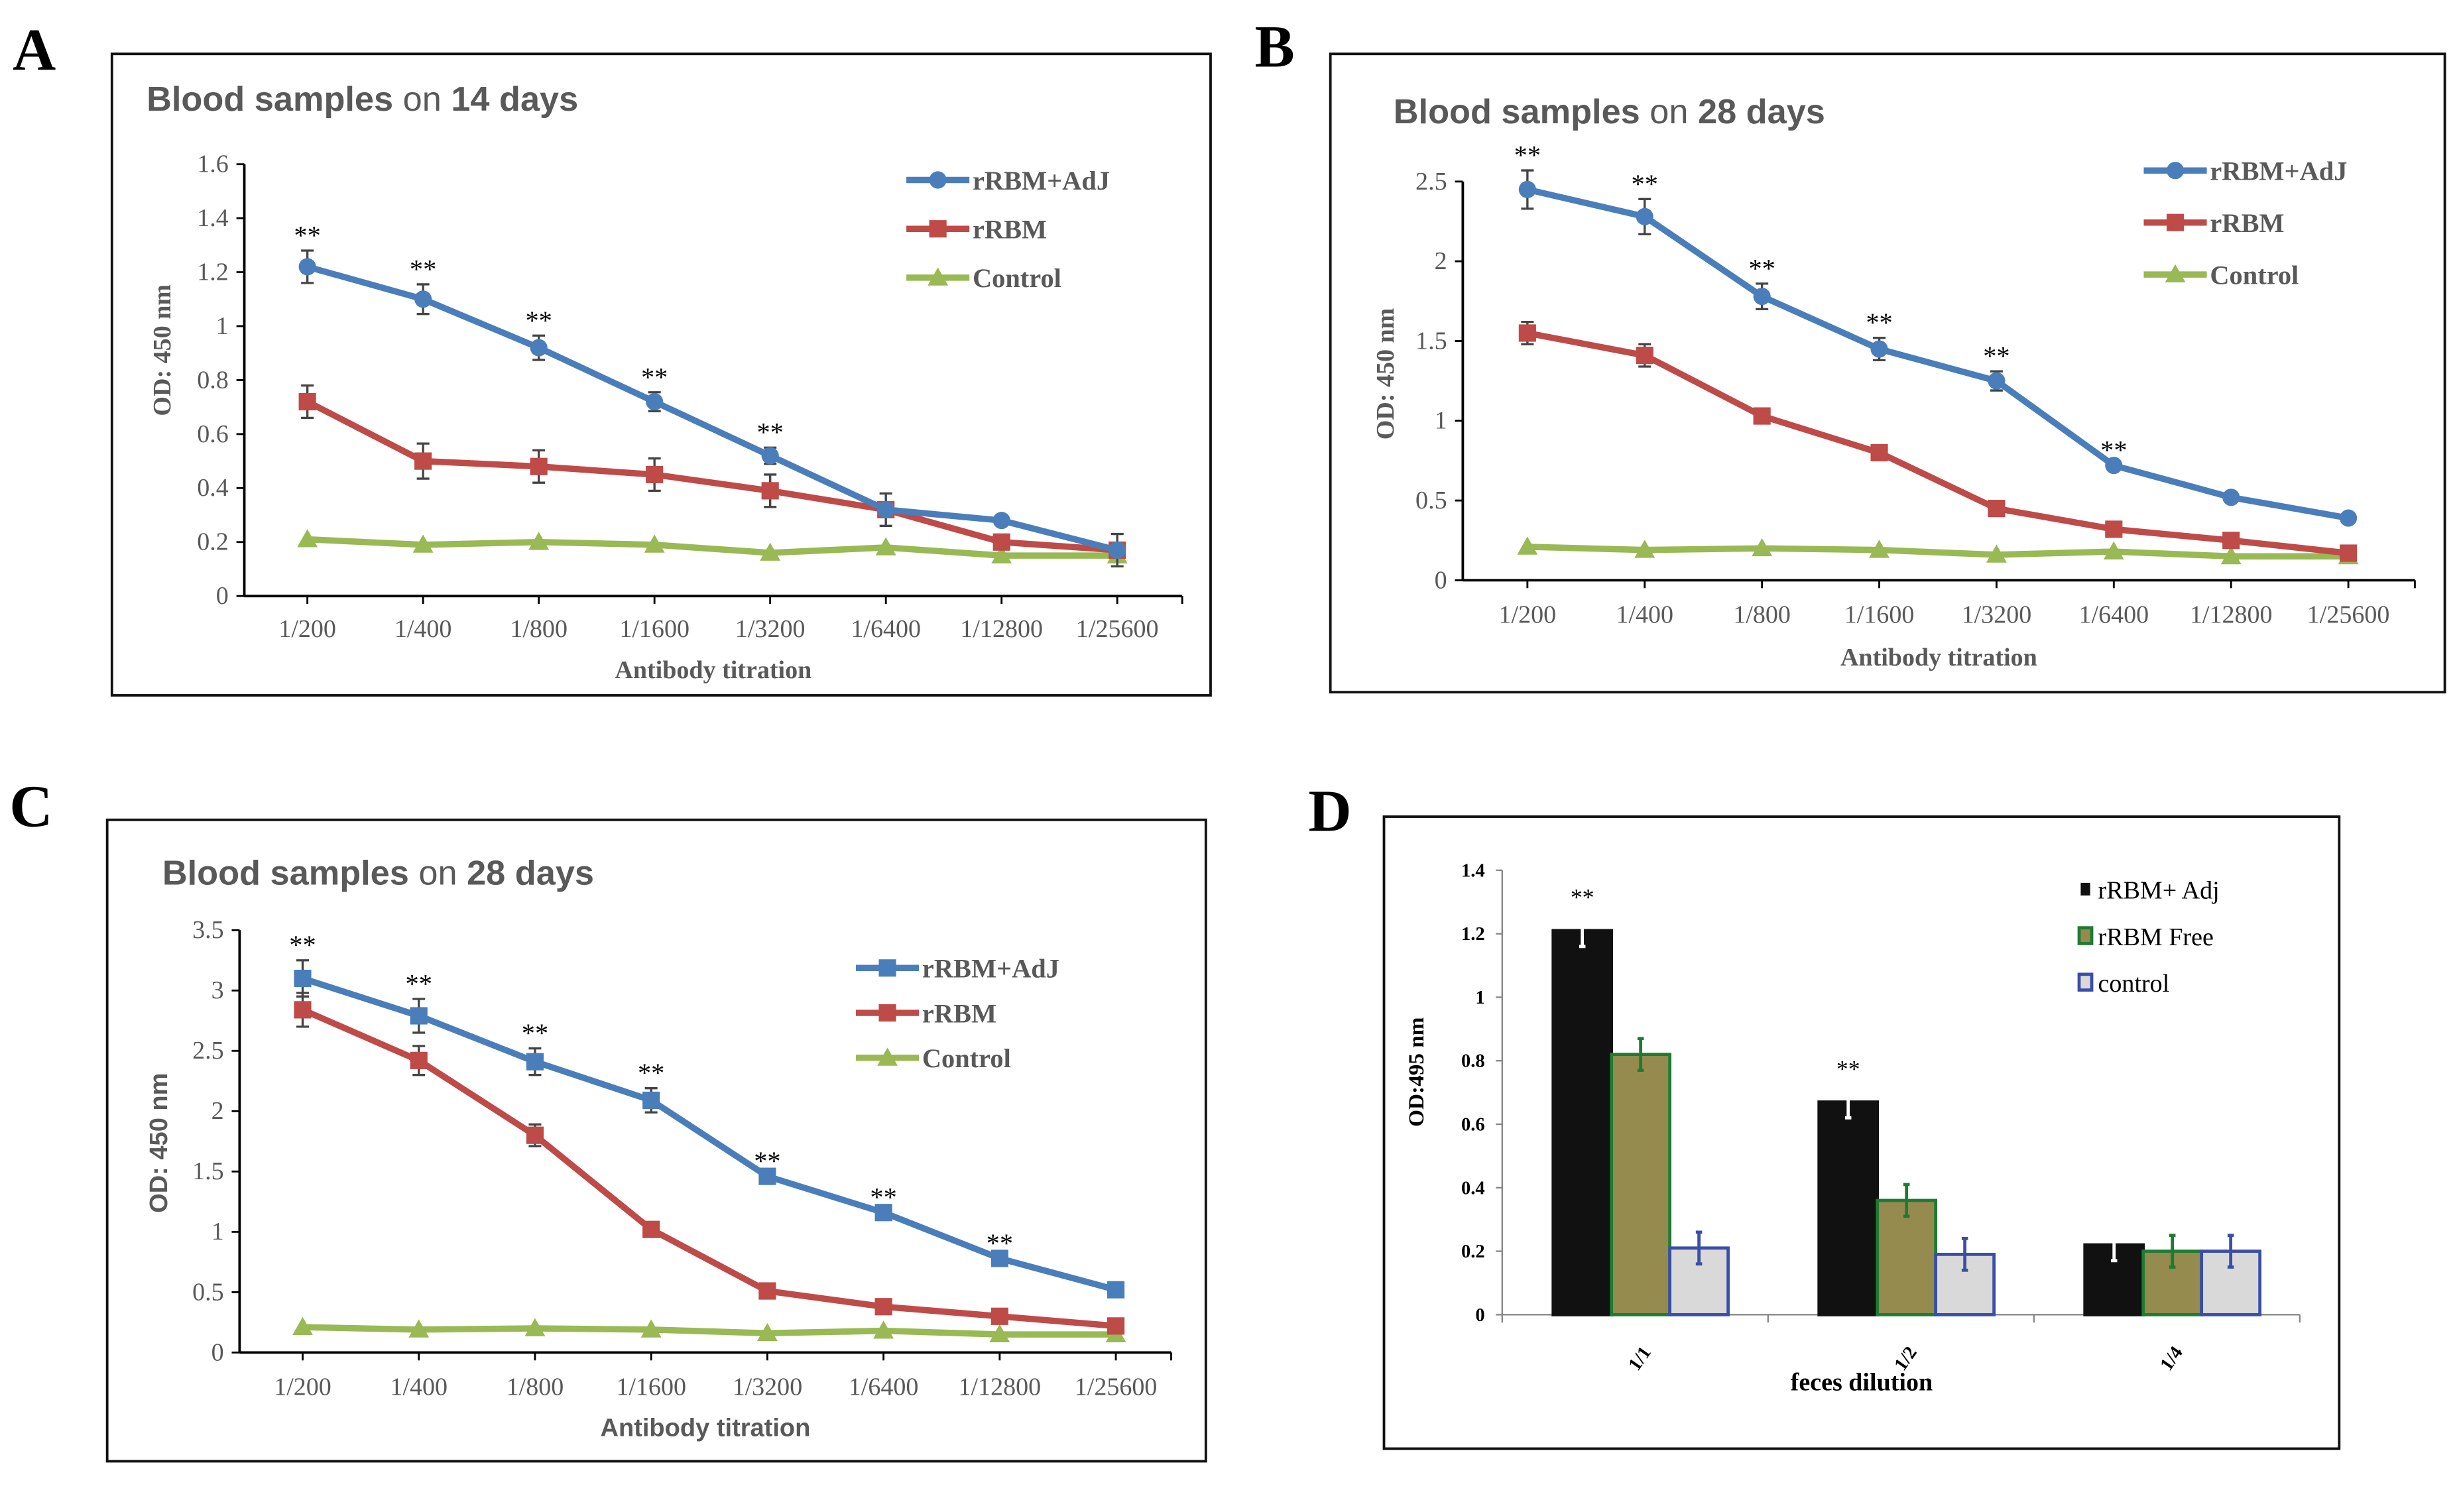 This screenshot has width=2459, height=1512. What do you see at coordinates (2278, 171) in the screenshot?
I see `legend-label: rRBM+AdJ` at bounding box center [2278, 171].